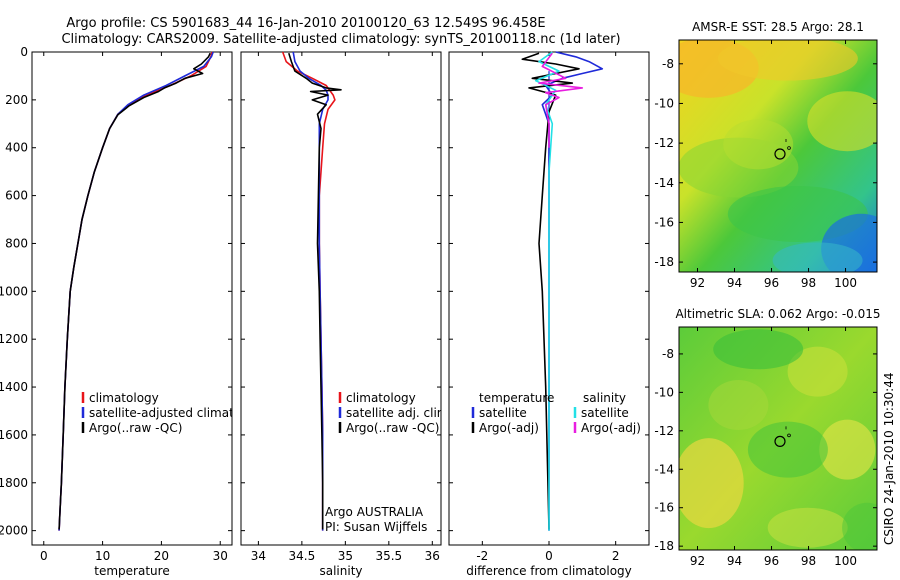 This screenshot has height=580, width=900. I want to click on salinity-xtick-label: 35, so click(345, 556).